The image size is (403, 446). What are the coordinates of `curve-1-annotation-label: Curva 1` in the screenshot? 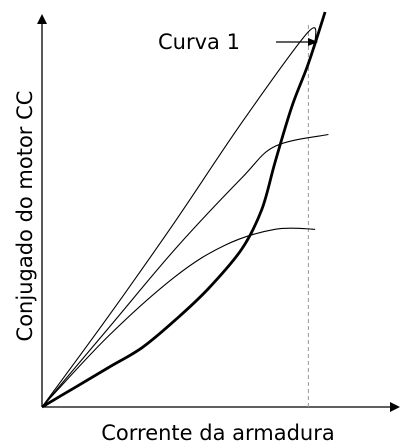 It's located at (199, 42).